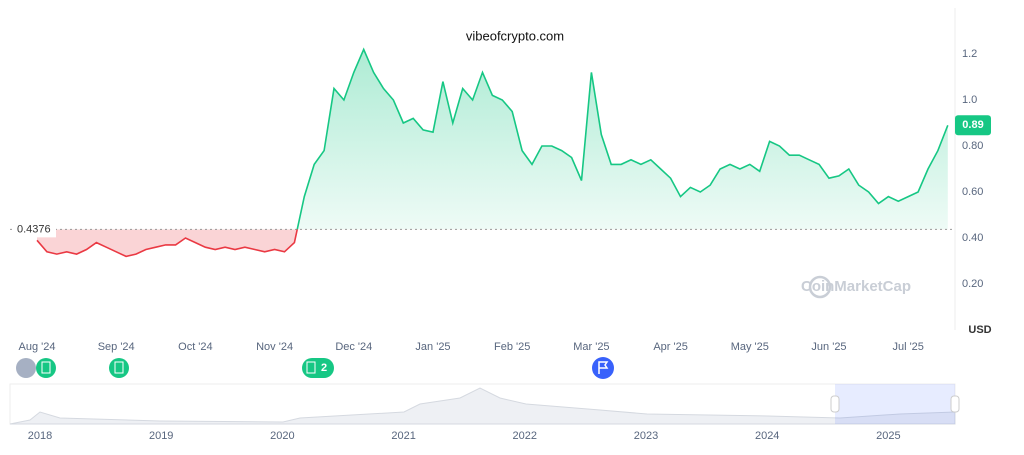 The image size is (1024, 455). What do you see at coordinates (324, 368) in the screenshot?
I see `event-count: 2` at bounding box center [324, 368].